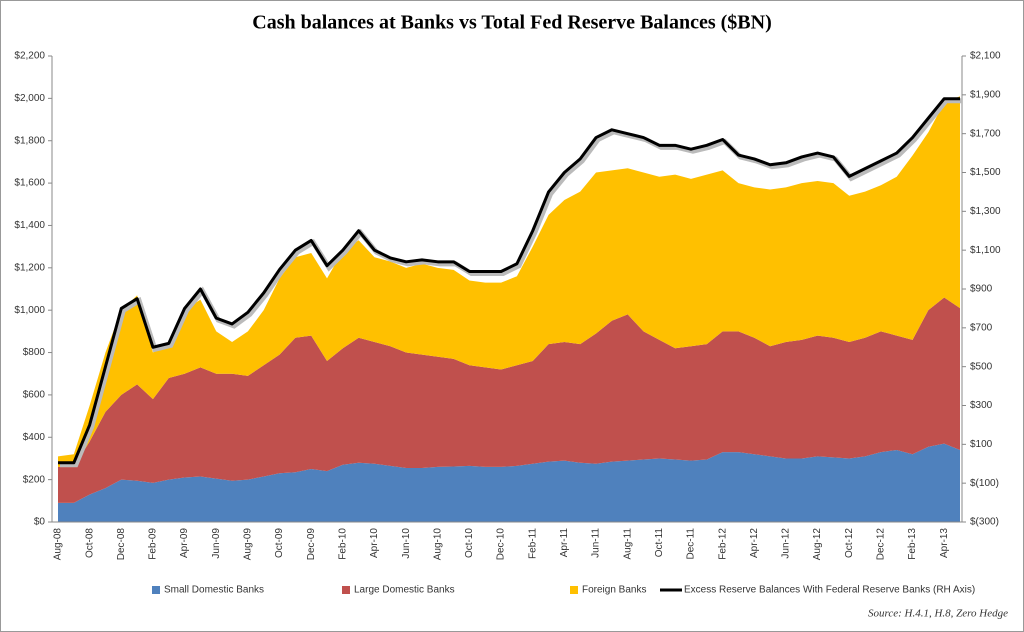  What do you see at coordinates (722, 544) in the screenshot?
I see `x-tick-label: Feb-12` at bounding box center [722, 544].